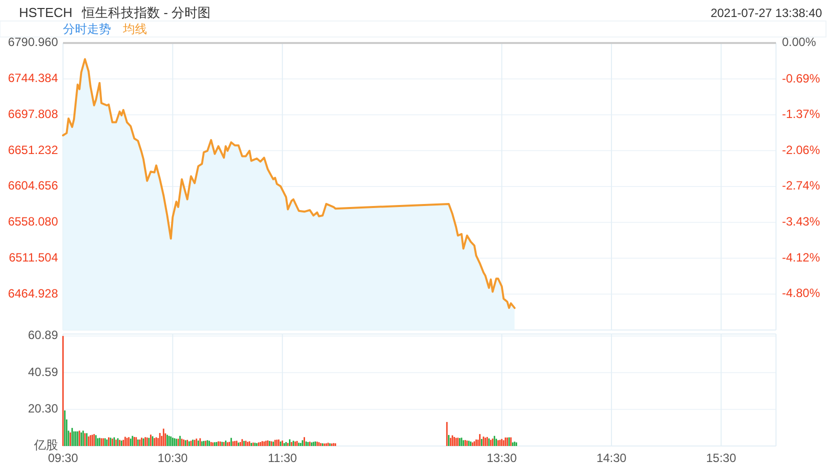 This screenshot has height=470, width=840. What do you see at coordinates (134, 29) in the screenshot?
I see `text: 均线` at bounding box center [134, 29].